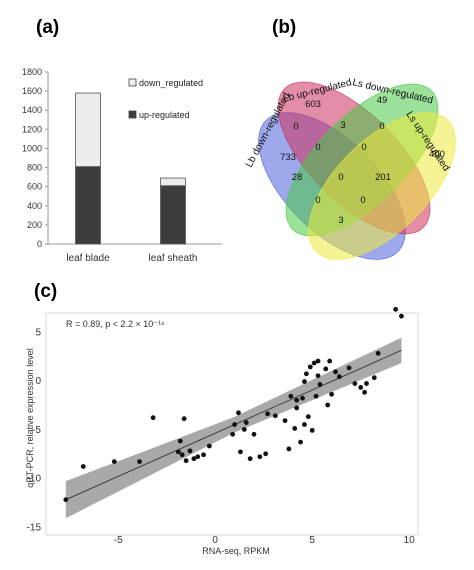  Describe the element at coordinates (165, 99) in the screenshot. I see `bar-chart-legend: down_regulated up-regulated` at that location.